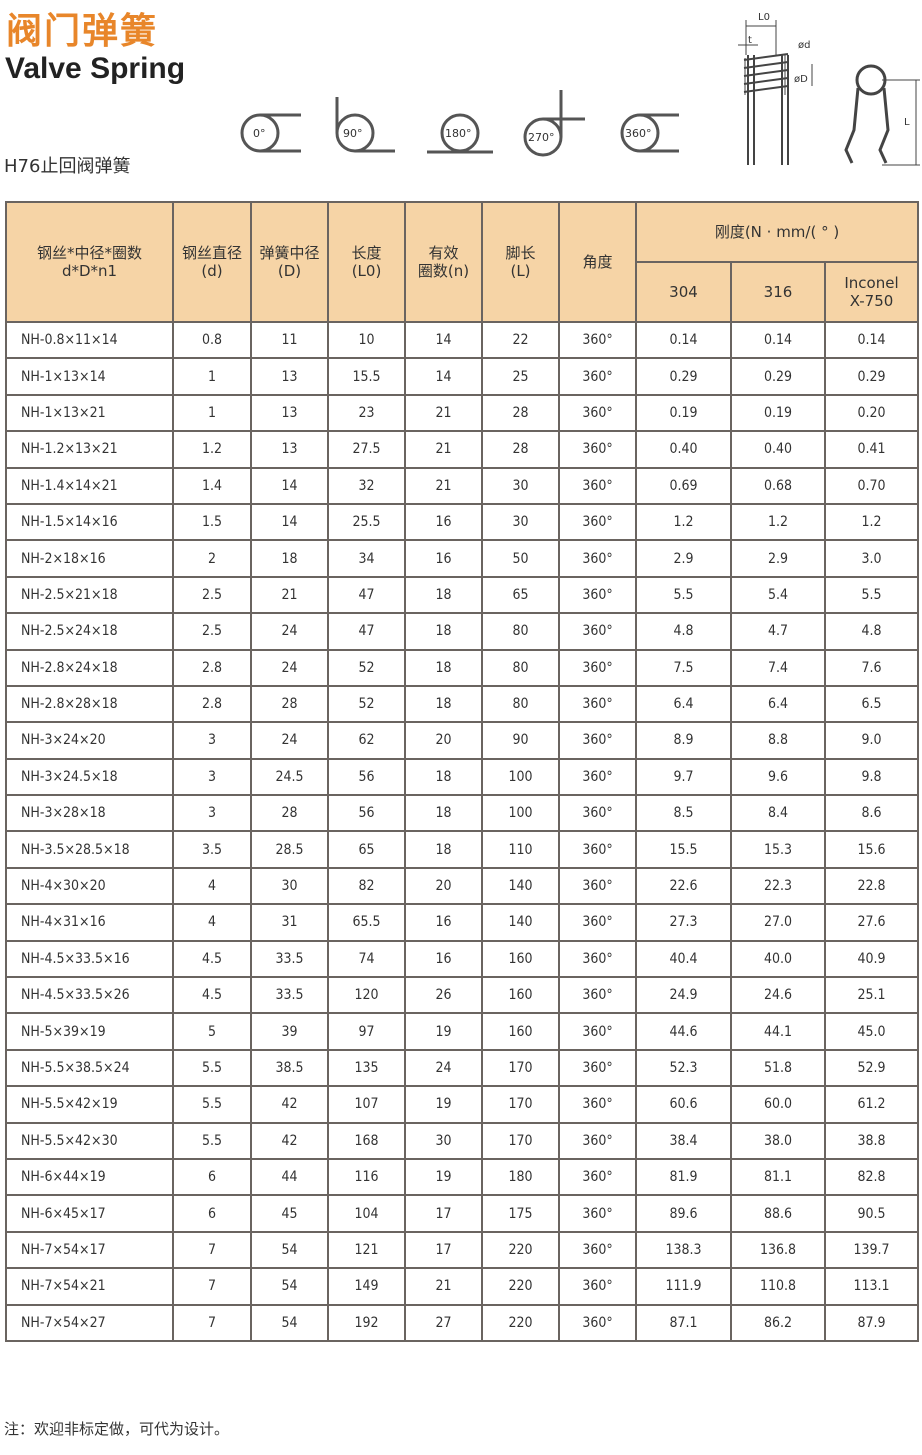 Image resolution: width=922 pixels, height=1455 pixels. Describe the element at coordinates (778, 704) in the screenshot. I see `cell-stiffness-316: 6.4` at that location.